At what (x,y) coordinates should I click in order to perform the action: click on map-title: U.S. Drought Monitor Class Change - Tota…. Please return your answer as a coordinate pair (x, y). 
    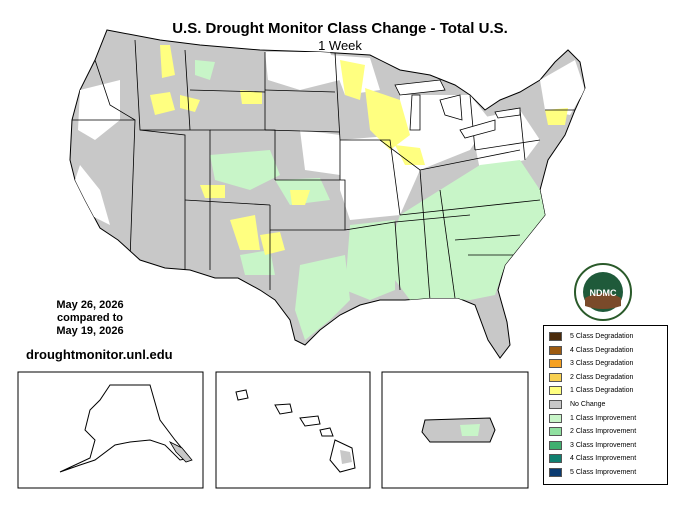
    Looking at the image, I should click on (340, 28).